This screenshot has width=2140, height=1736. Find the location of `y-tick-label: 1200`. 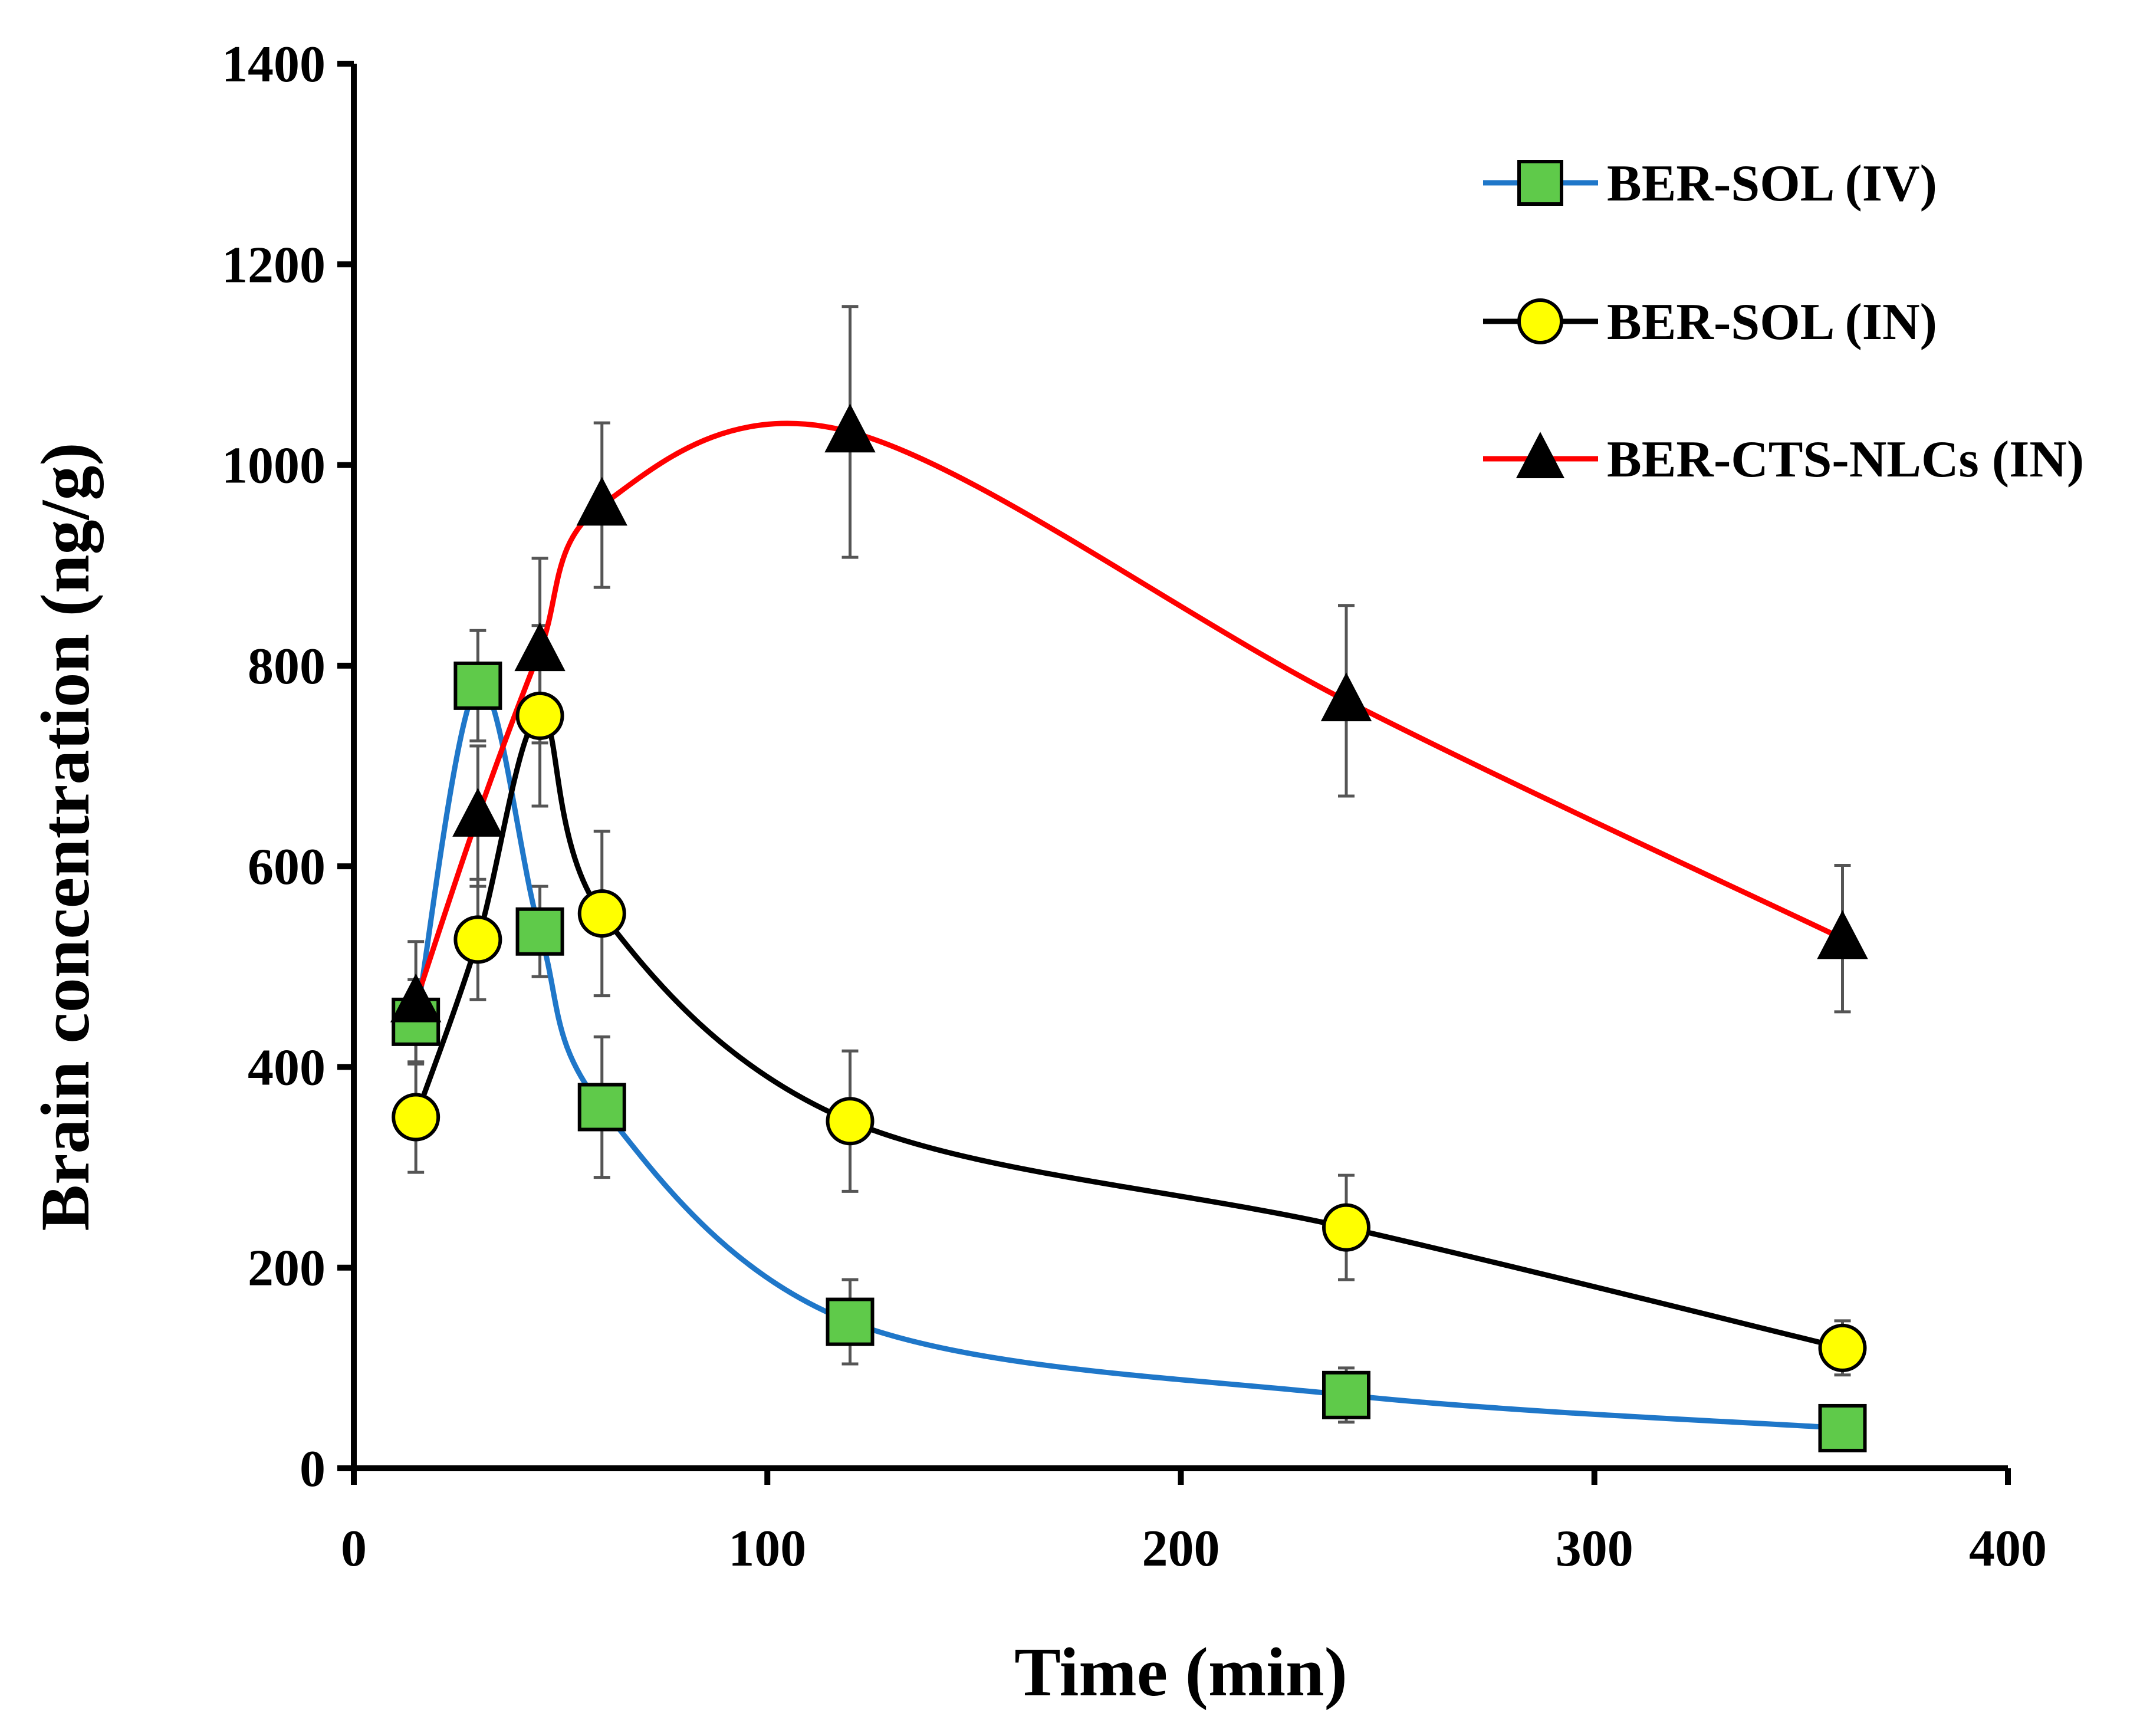

y-tick-label: 1200 is located at coordinates (274, 265).